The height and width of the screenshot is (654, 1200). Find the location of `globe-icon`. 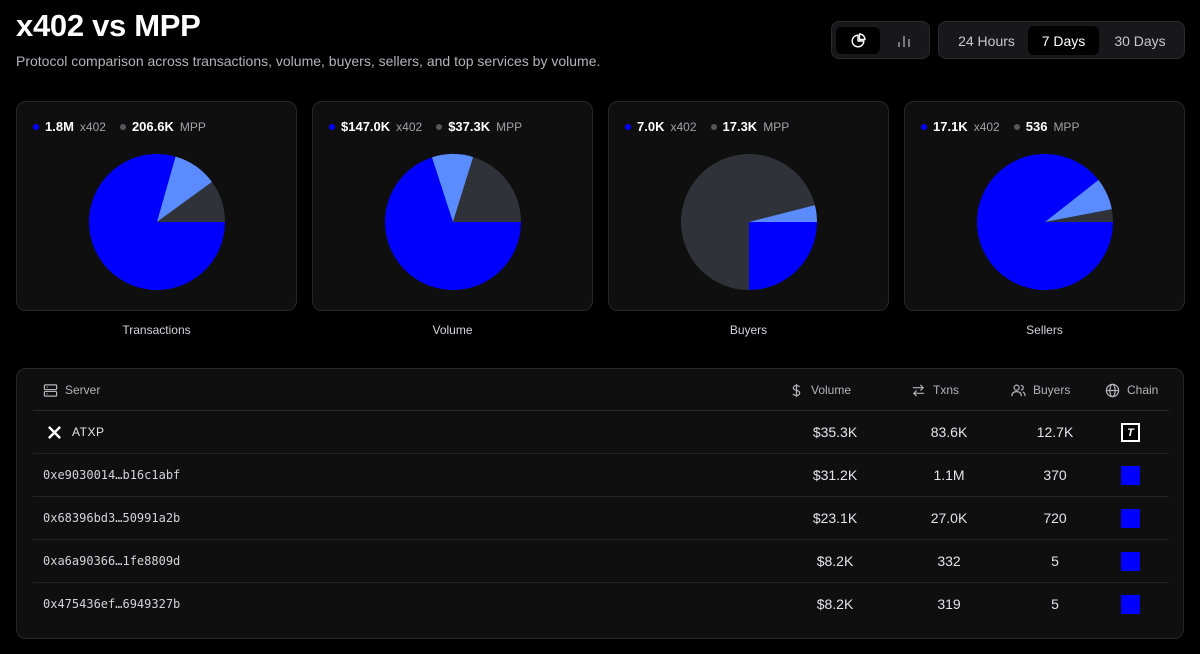

globe-icon is located at coordinates (1112, 390).